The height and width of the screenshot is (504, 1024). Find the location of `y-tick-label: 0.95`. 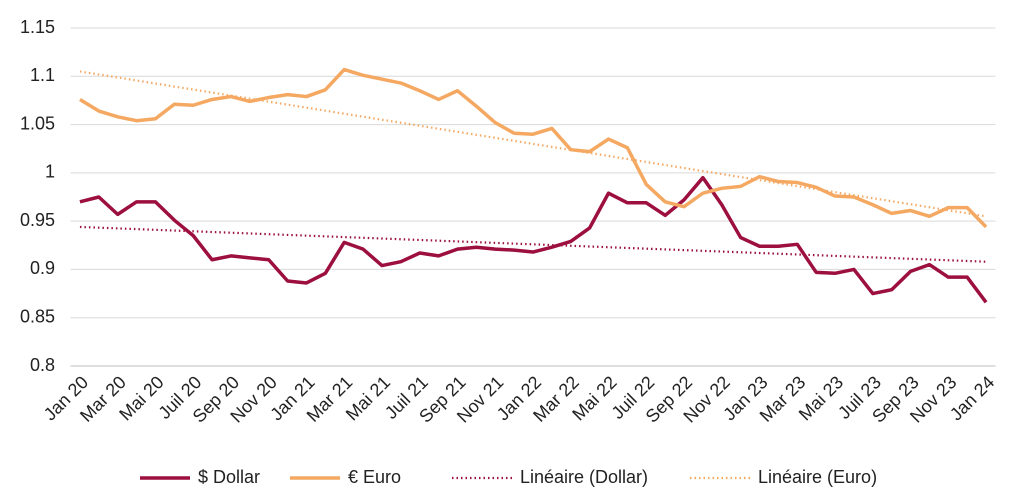

y-tick-label: 0.95 is located at coordinates (37, 220).